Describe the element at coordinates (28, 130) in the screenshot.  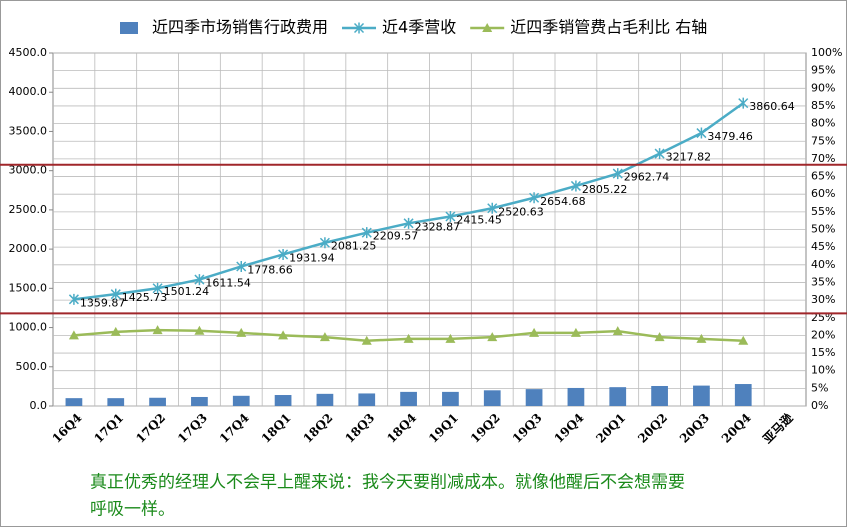
I see `y-tick-label: 3500.0` at that location.